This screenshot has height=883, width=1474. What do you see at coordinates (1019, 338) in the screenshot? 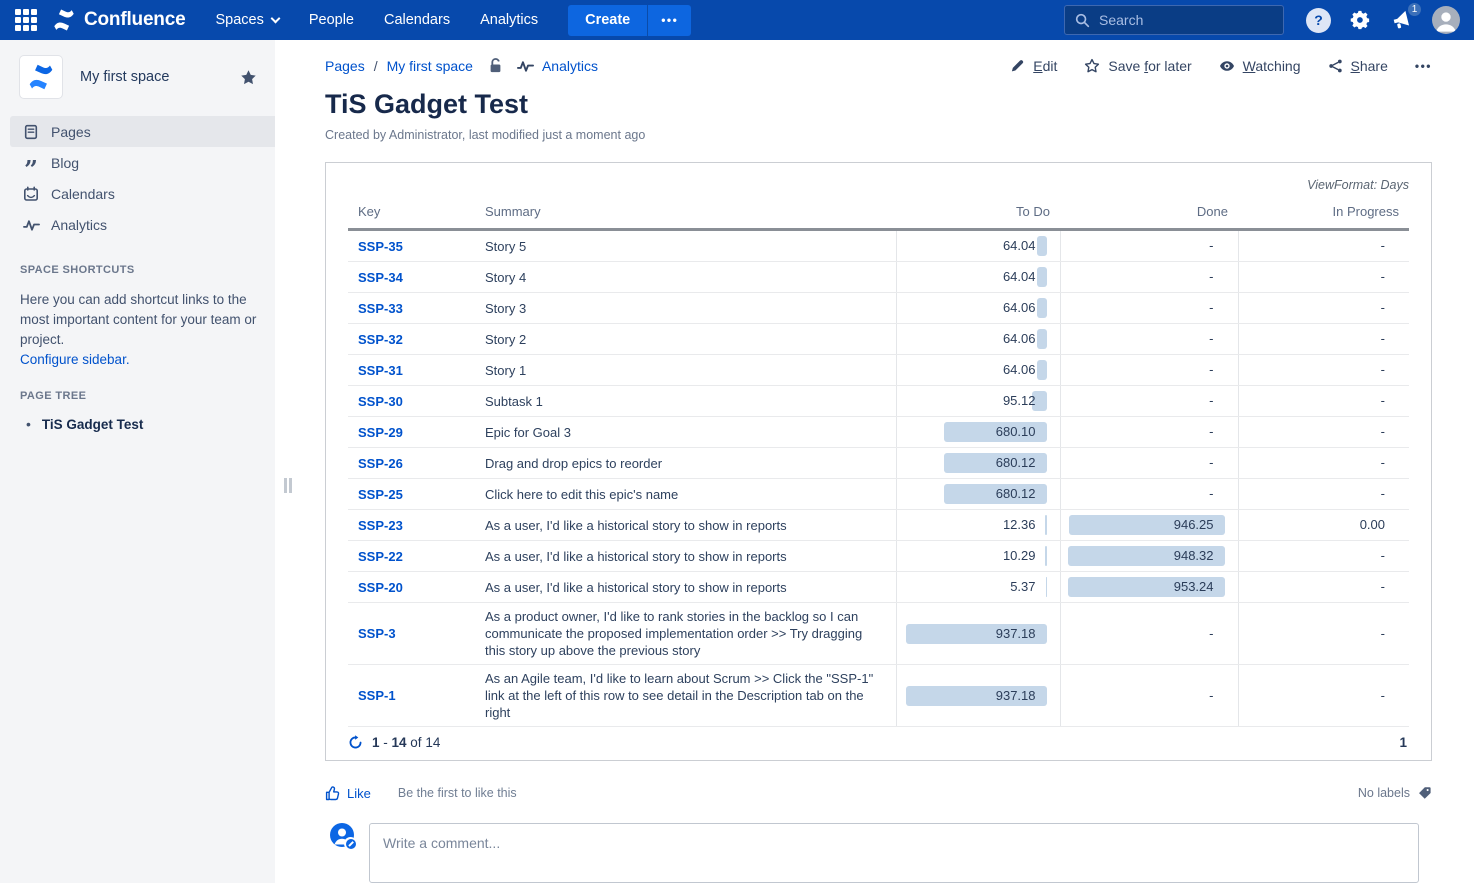
I see `value-text: 64.06` at bounding box center [1019, 338].